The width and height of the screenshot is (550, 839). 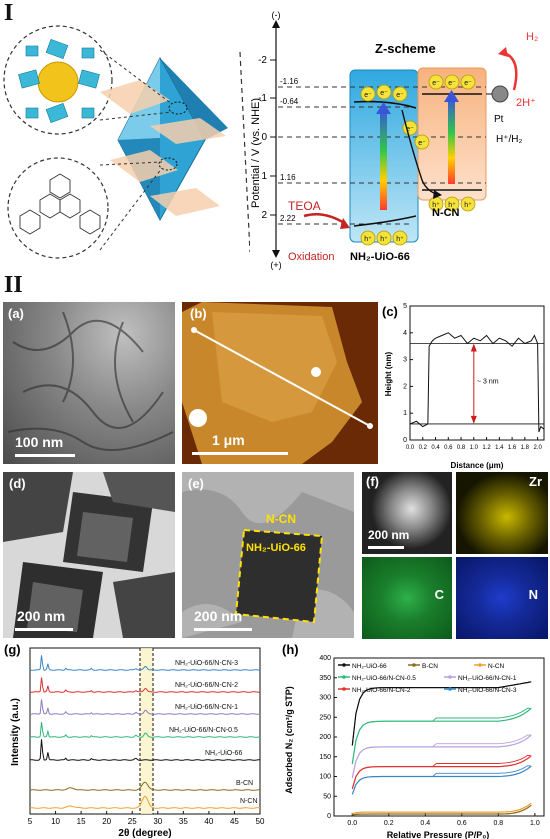 What do you see at coordinates (55, 821) in the screenshot?
I see `x-tick-label: 10` at bounding box center [55, 821].